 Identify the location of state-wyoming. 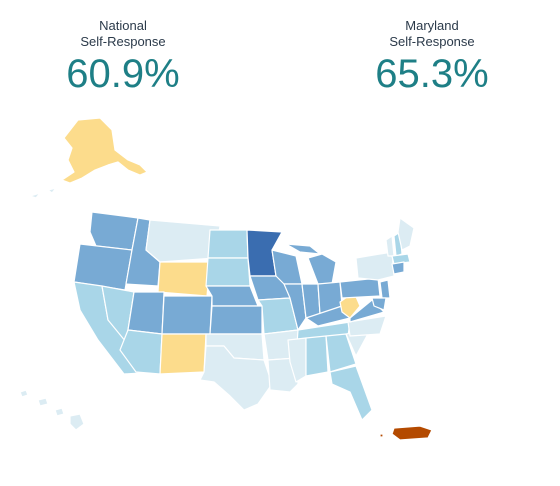
(184, 279).